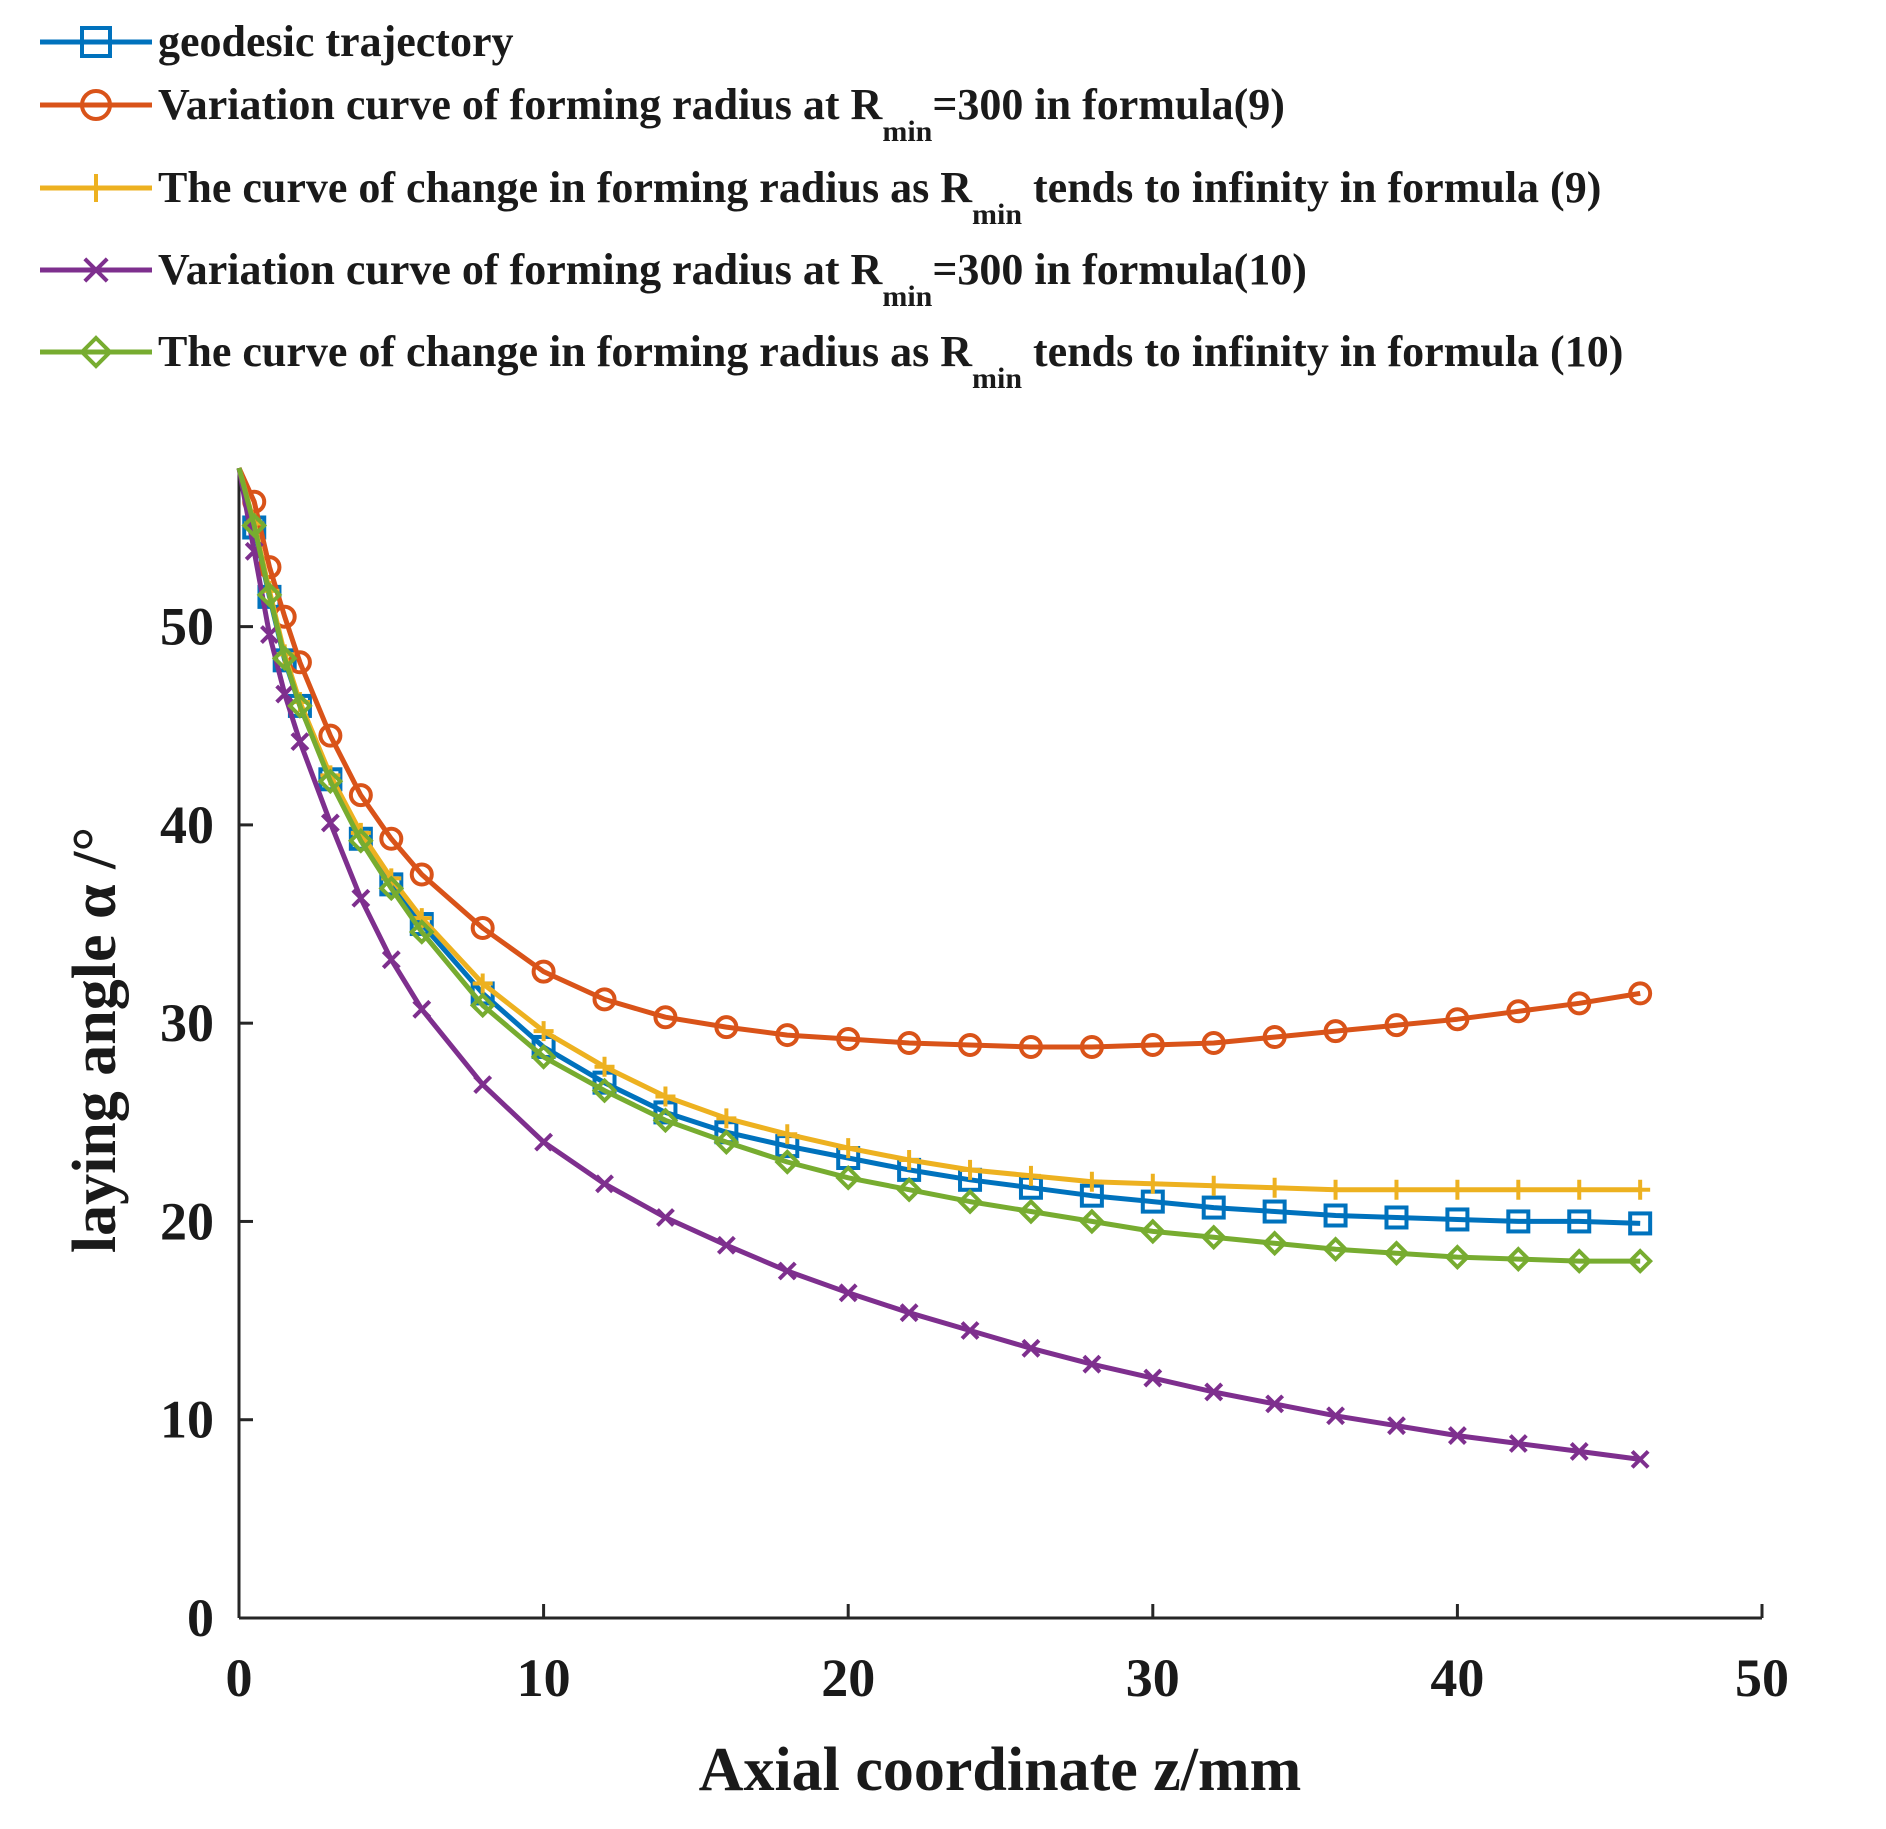 This screenshot has height=1829, width=1886. What do you see at coordinates (187, 1221) in the screenshot?
I see `y-tick-label: 20` at bounding box center [187, 1221].